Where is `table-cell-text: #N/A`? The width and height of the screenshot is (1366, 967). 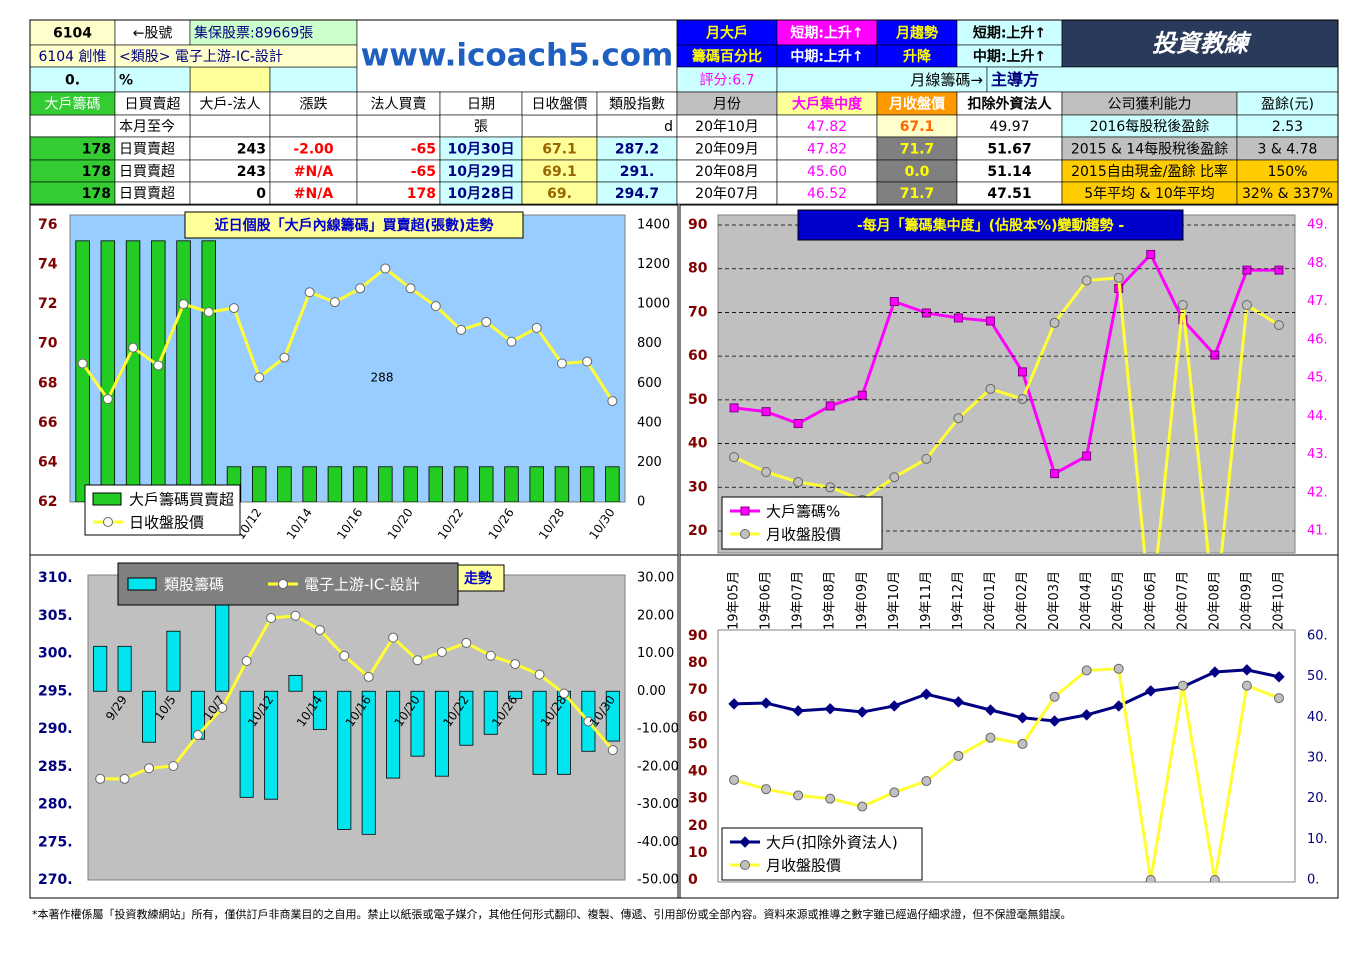
table-cell-text: #N/A is located at coordinates (314, 194).